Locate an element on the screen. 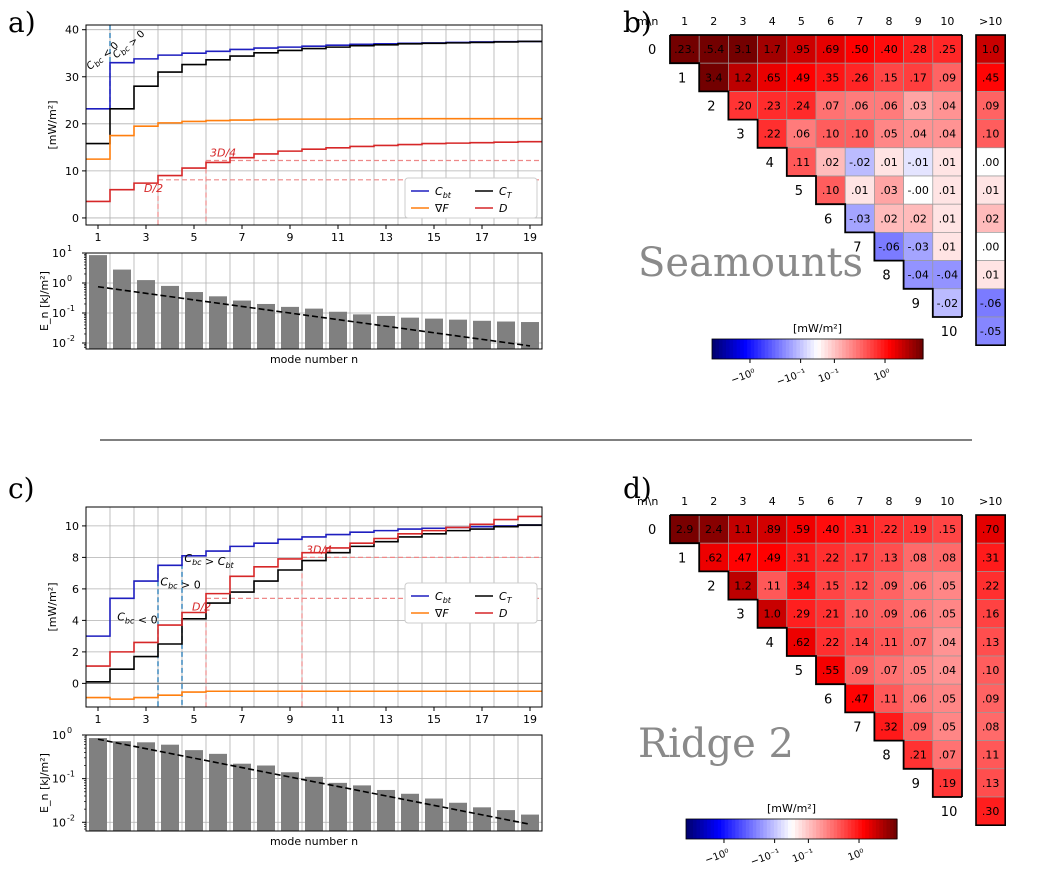 The image size is (1055, 874). cell-value: .29 is located at coordinates (802, 614).